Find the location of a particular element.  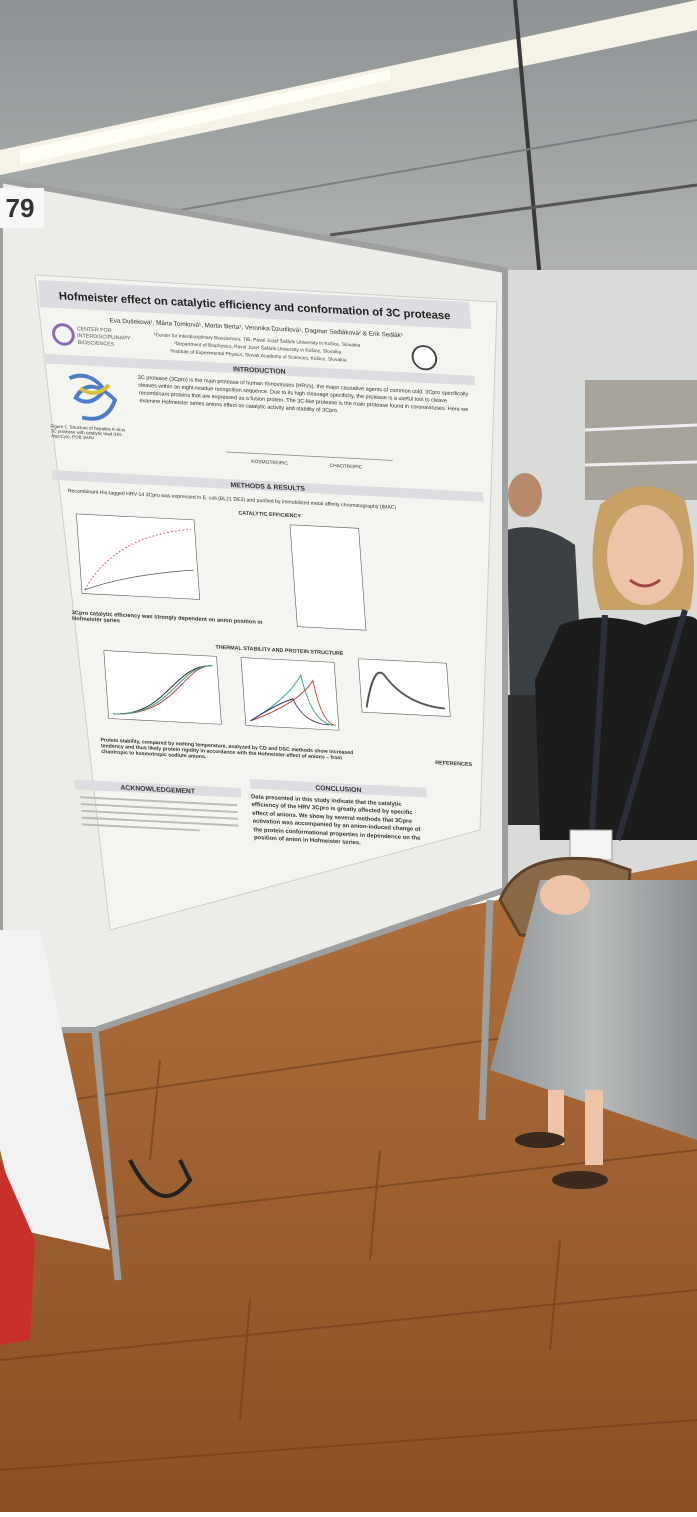

tote-bag is located at coordinates (55, 1090).